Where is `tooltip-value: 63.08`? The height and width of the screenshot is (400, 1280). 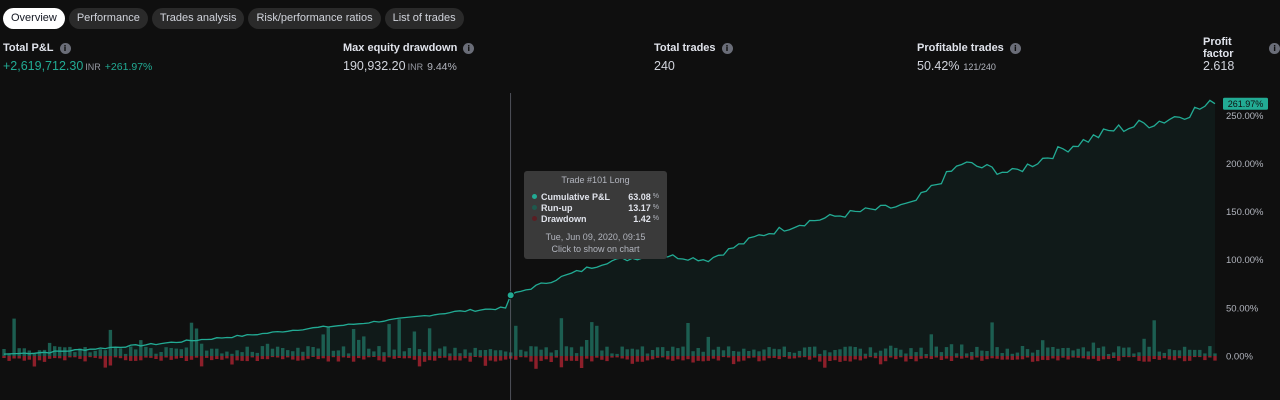
tooltip-value: 63.08 is located at coordinates (639, 196).